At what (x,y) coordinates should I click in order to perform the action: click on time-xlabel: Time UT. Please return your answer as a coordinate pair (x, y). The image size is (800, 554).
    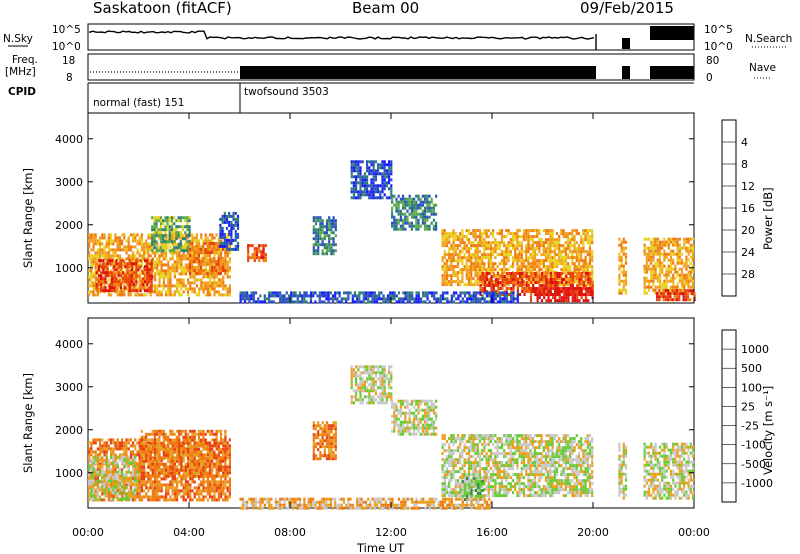
    Looking at the image, I should click on (380, 547).